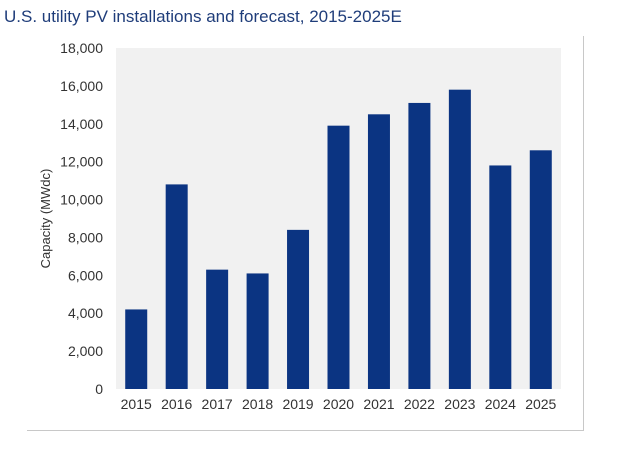  I want to click on y-tick-label: 16,000, so click(81, 86).